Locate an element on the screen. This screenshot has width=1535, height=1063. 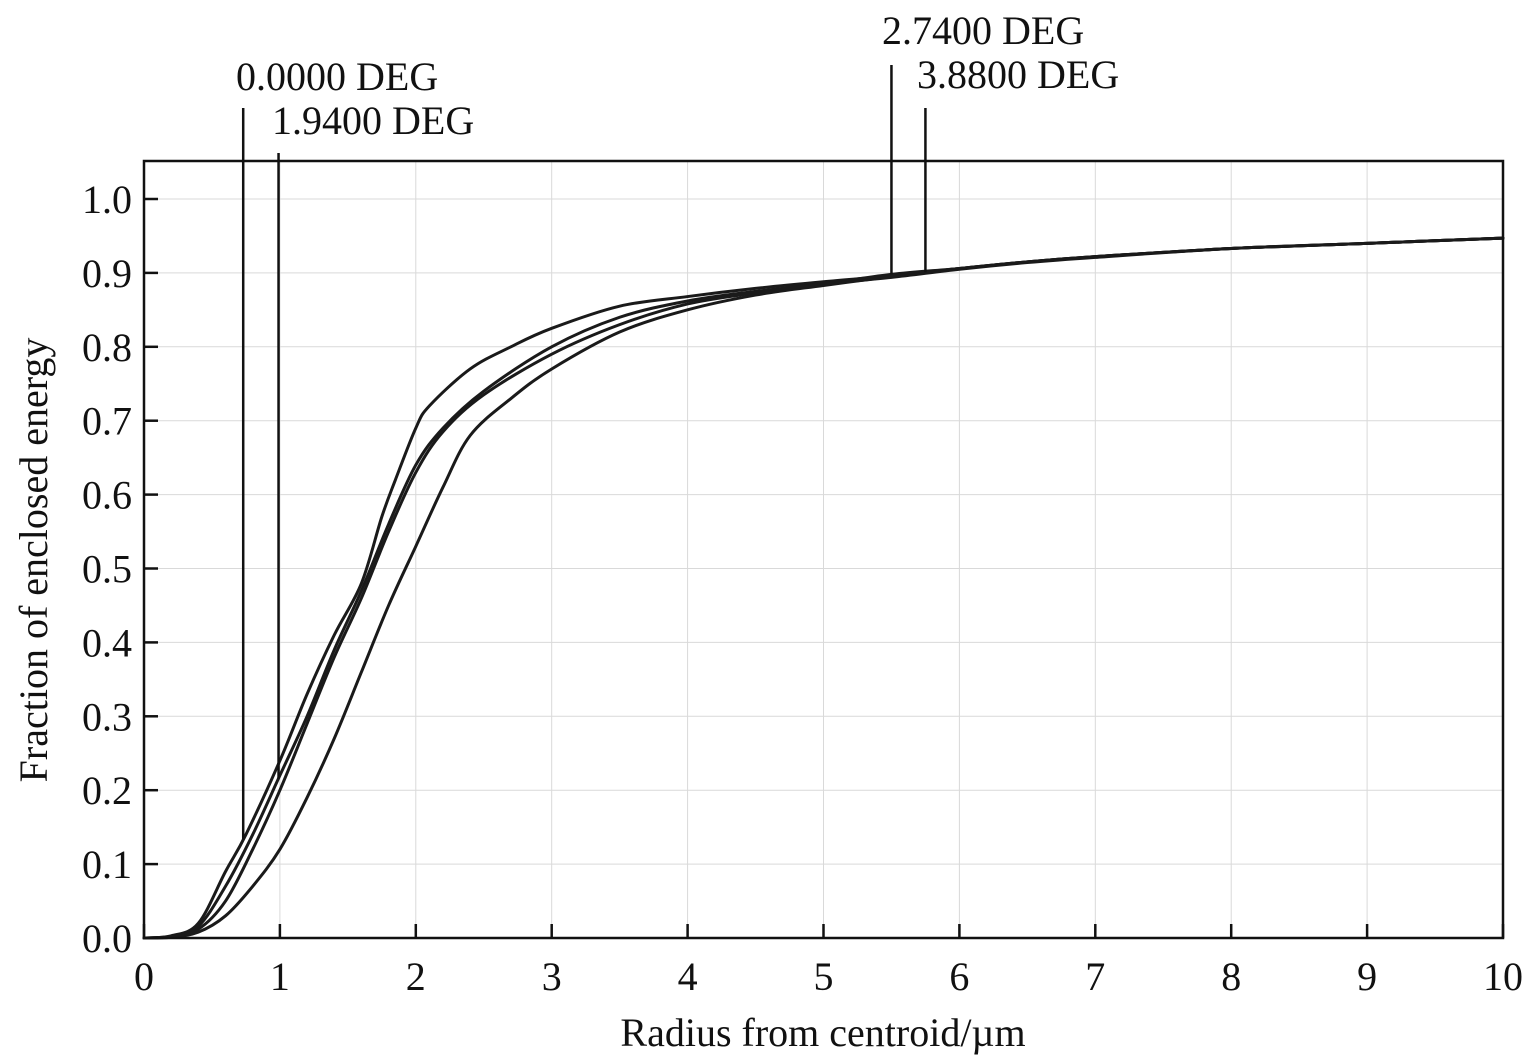
y-tick-label: 0.3 is located at coordinates (107, 716).